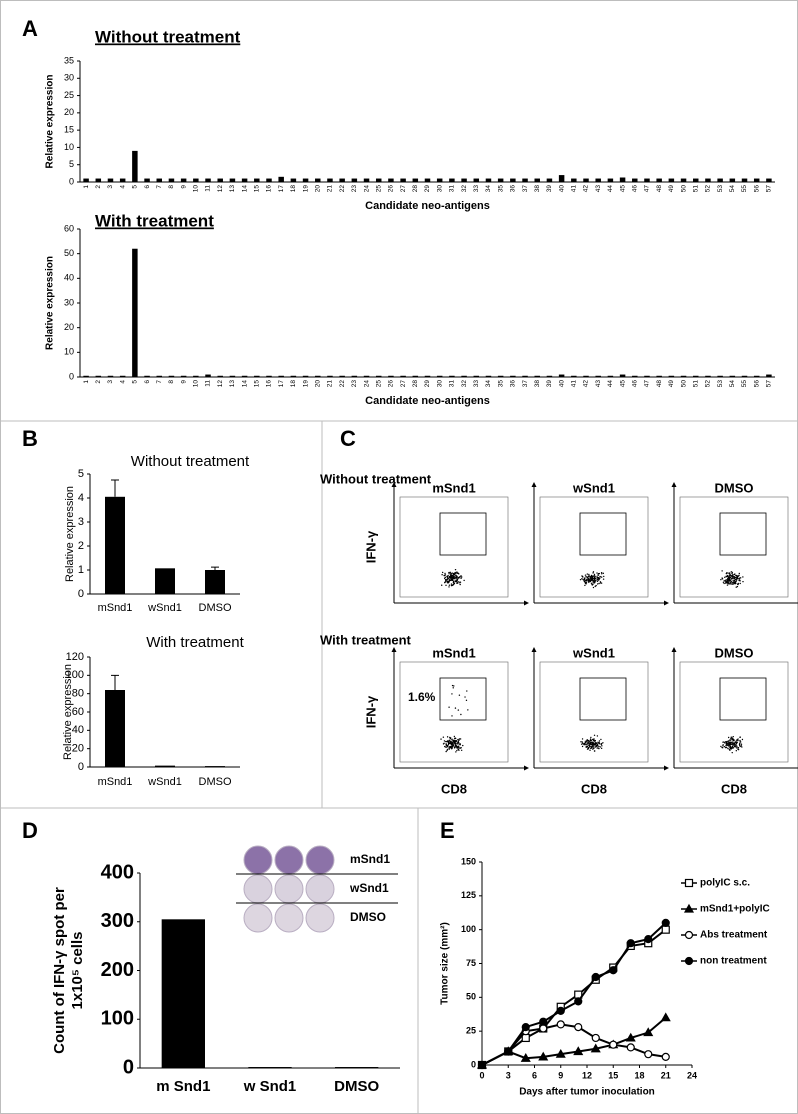  I want to click on y-tick-label: 400, so click(117, 872).